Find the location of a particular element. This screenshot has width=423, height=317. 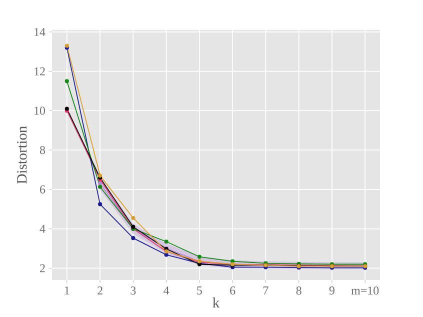

y-tick-label: 4 is located at coordinates (43, 228).